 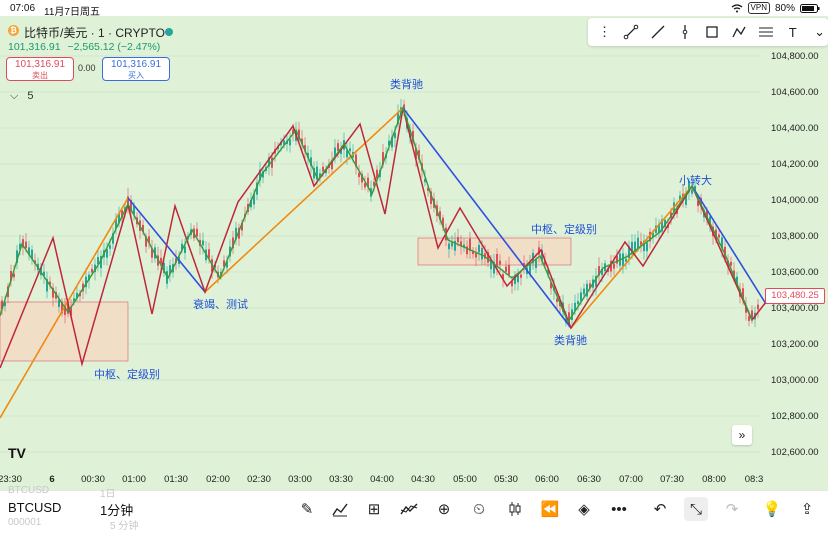 What do you see at coordinates (712, 32) in the screenshot?
I see `rectangle-icon` at bounding box center [712, 32].